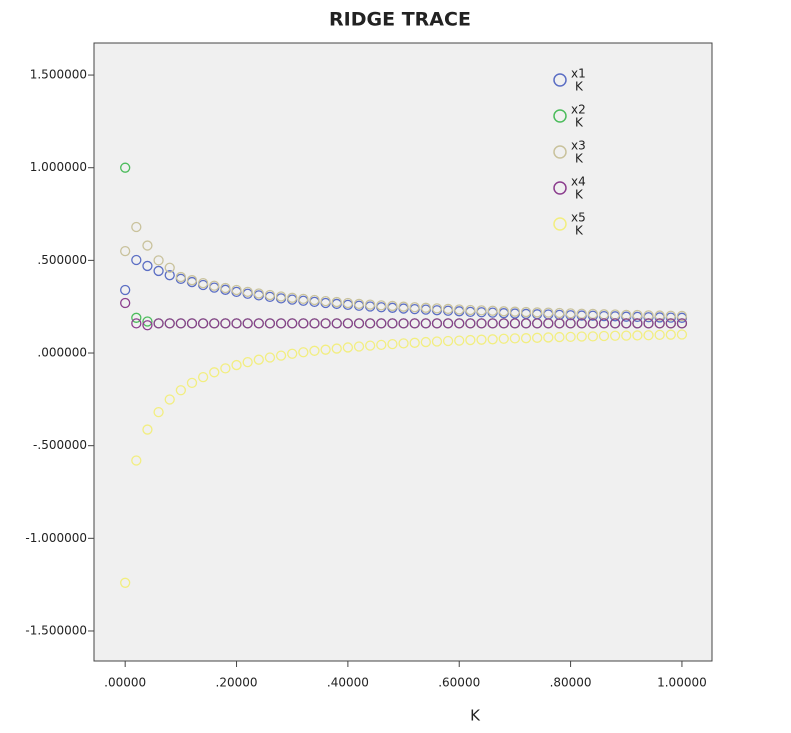 This screenshot has width=791, height=733. Describe the element at coordinates (125, 683) in the screenshot. I see `x-tick-label: .00000` at that location.